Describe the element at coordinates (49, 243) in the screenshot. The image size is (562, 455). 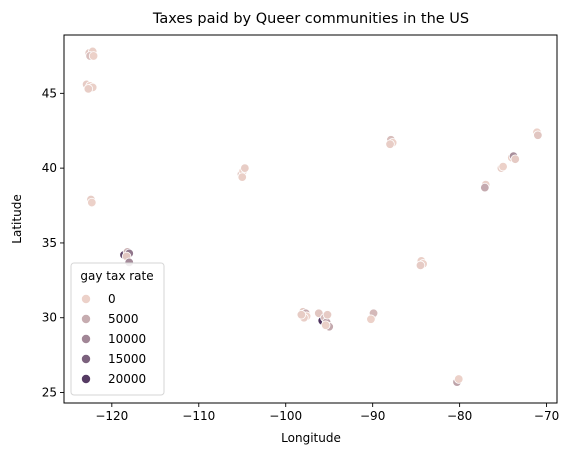
I see `y-tick-label: 35` at that location.